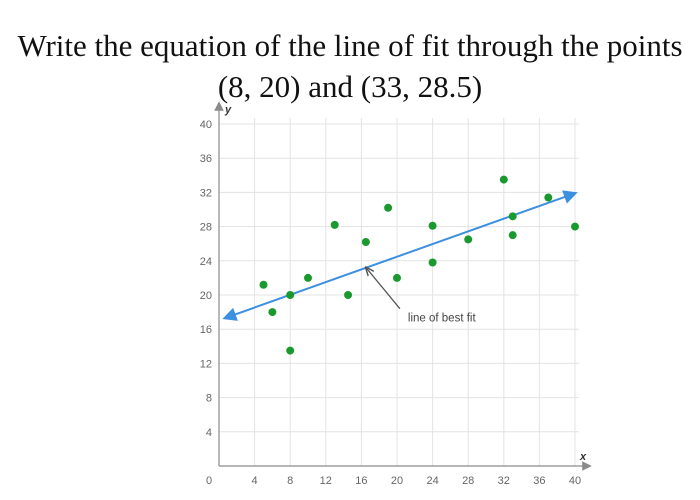 The height and width of the screenshot is (500, 700). Describe the element at coordinates (209, 481) in the screenshot. I see `x-tick-label: 0` at that location.